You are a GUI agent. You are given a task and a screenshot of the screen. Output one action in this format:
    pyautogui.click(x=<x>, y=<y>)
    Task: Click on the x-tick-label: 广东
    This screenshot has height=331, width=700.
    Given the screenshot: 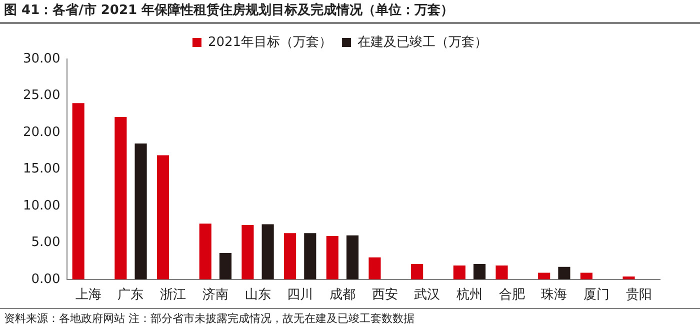 What is the action you would take?
    pyautogui.click(x=131, y=295)
    